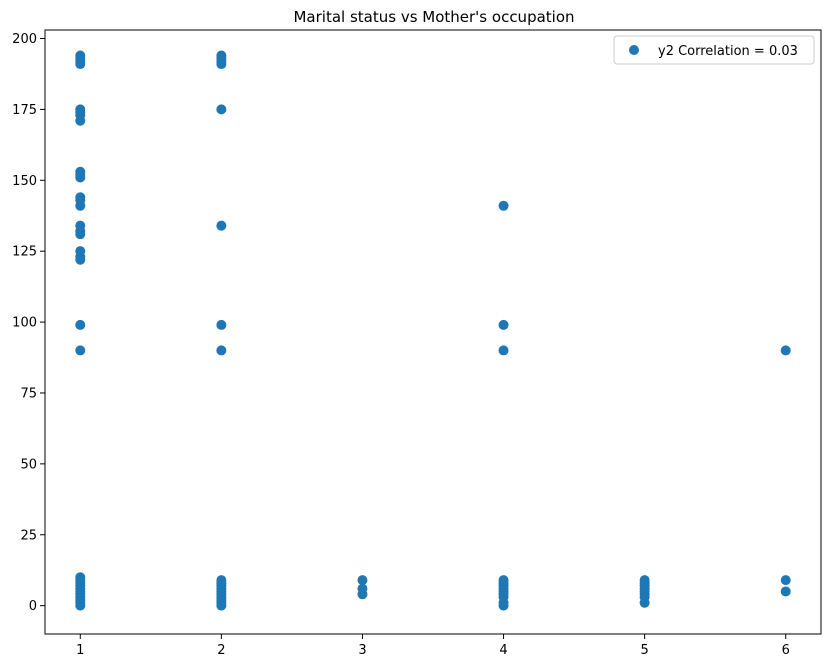 This screenshot has width=831, height=668. What do you see at coordinates (786, 650) in the screenshot?
I see `x-tick-label: 6` at bounding box center [786, 650].